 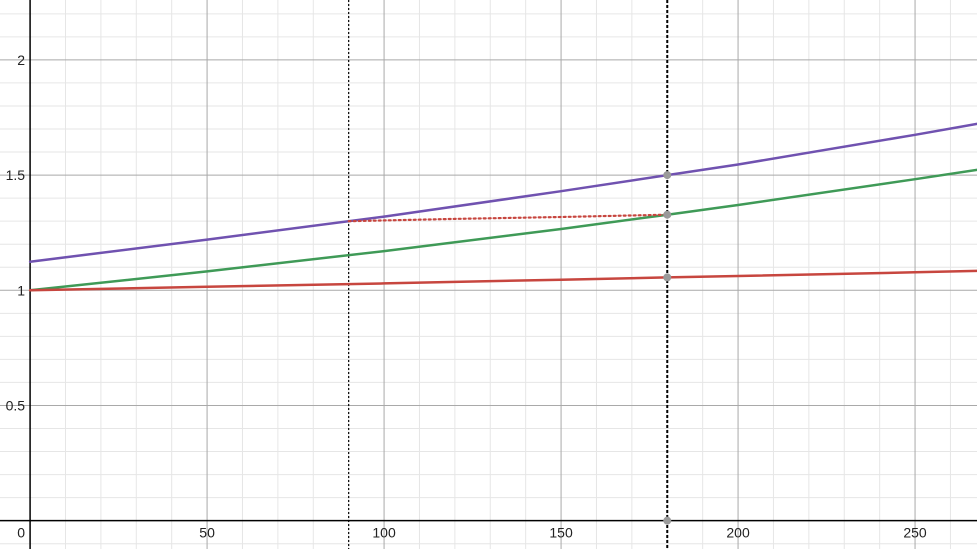 I want to click on x-tick-label: 200, so click(x=738, y=533).